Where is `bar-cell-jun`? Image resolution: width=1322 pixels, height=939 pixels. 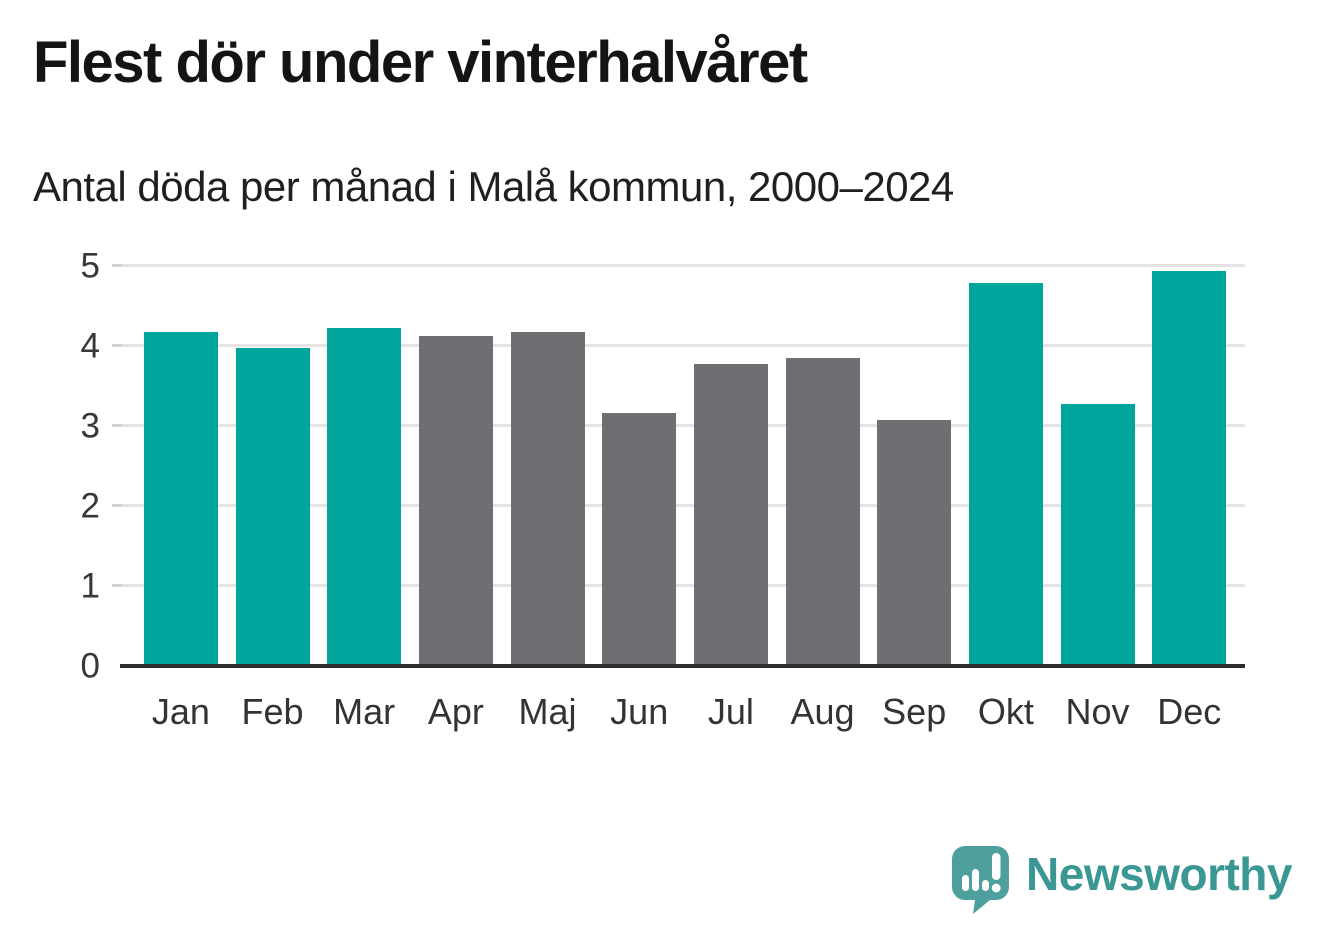 bar-cell-jun is located at coordinates (639, 466).